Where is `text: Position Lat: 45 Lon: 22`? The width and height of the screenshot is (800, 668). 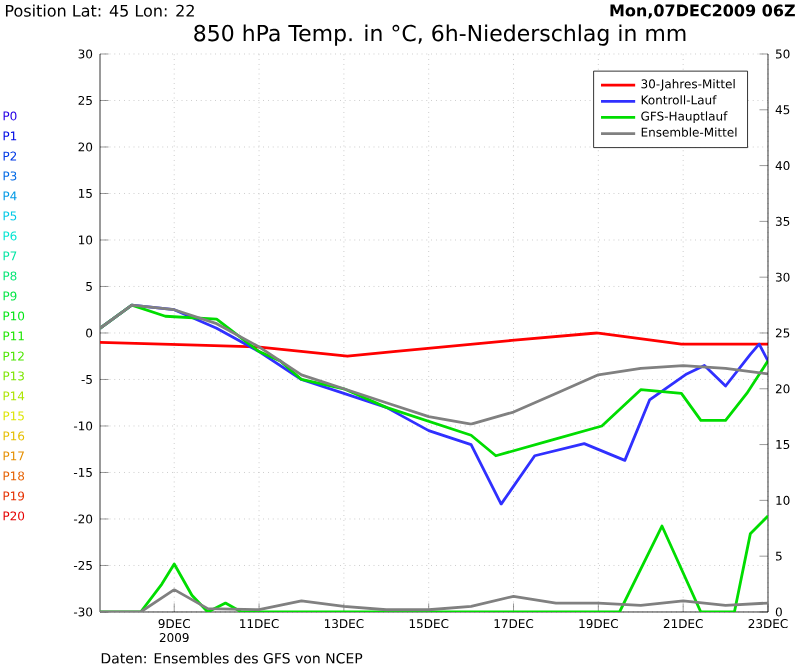
text: Position Lat: 45 Lon: 22 is located at coordinates (99, 10).